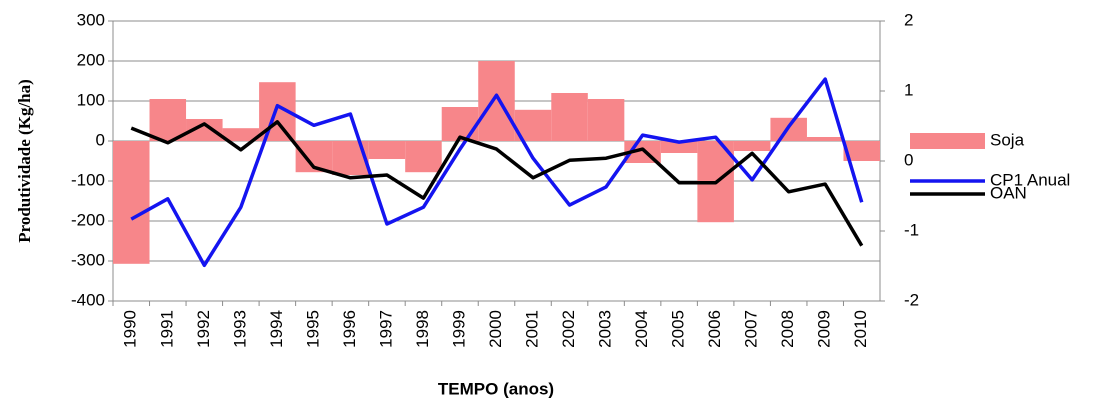  What do you see at coordinates (911, 299) in the screenshot?
I see `y2-tick-label: -2` at bounding box center [911, 299].